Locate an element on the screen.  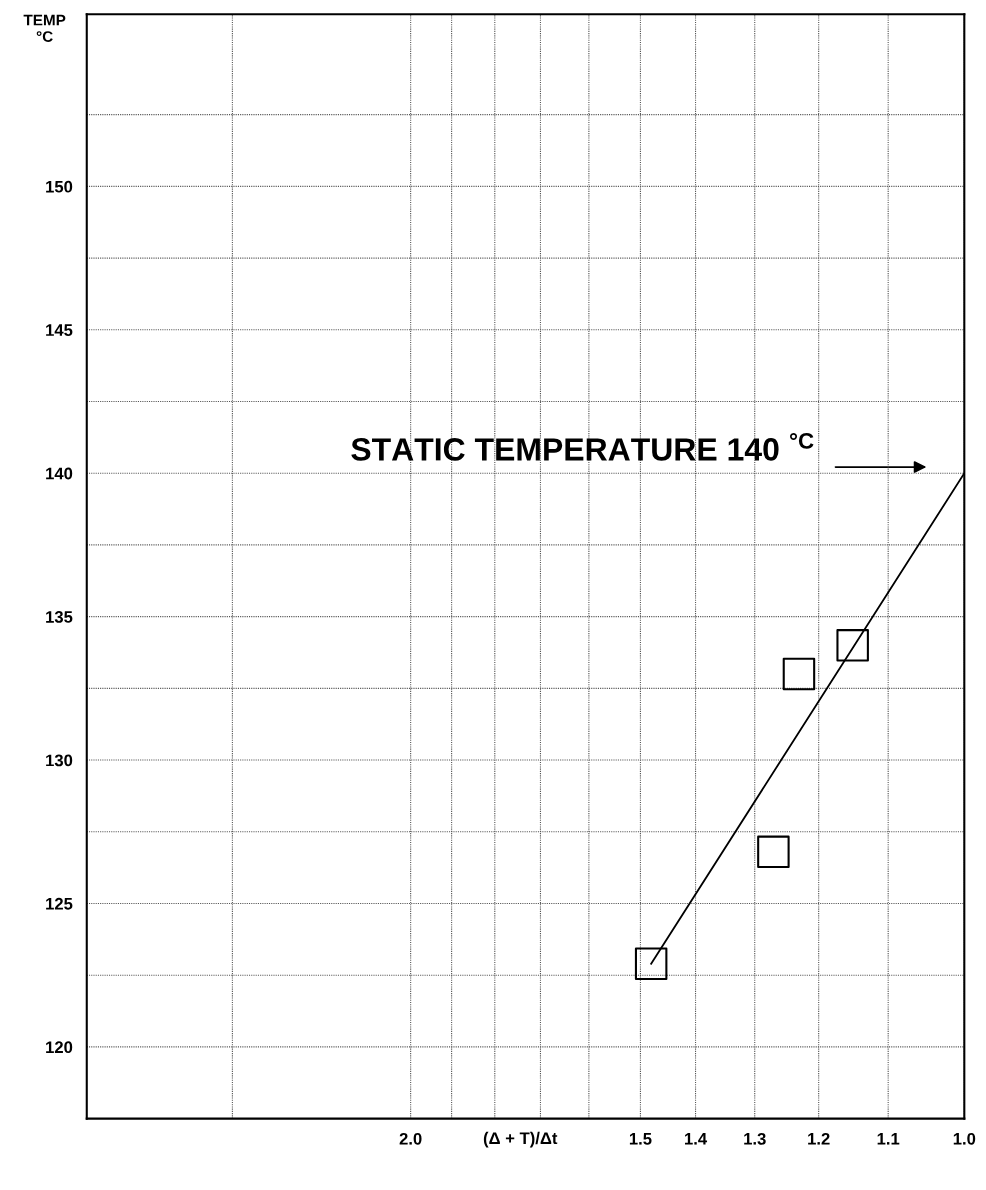
y-tick-label: 120 is located at coordinates (59, 1047).